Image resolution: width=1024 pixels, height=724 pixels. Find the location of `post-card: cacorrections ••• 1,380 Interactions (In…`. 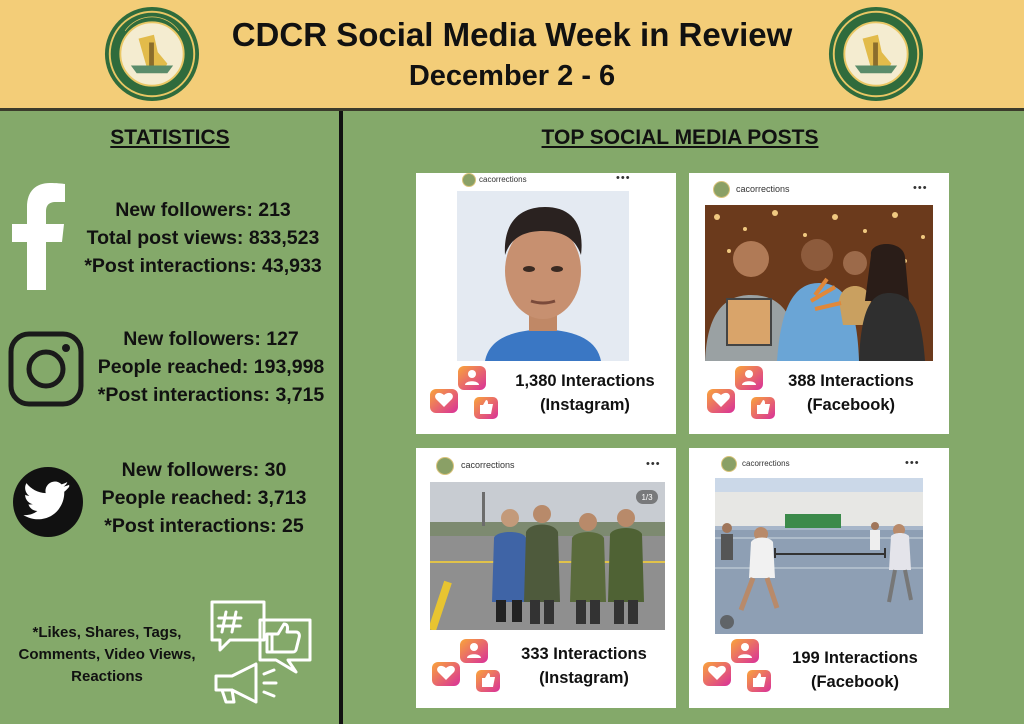

post-card: cacorrections ••• 1,380 Interactions (In… is located at coordinates (546, 303).